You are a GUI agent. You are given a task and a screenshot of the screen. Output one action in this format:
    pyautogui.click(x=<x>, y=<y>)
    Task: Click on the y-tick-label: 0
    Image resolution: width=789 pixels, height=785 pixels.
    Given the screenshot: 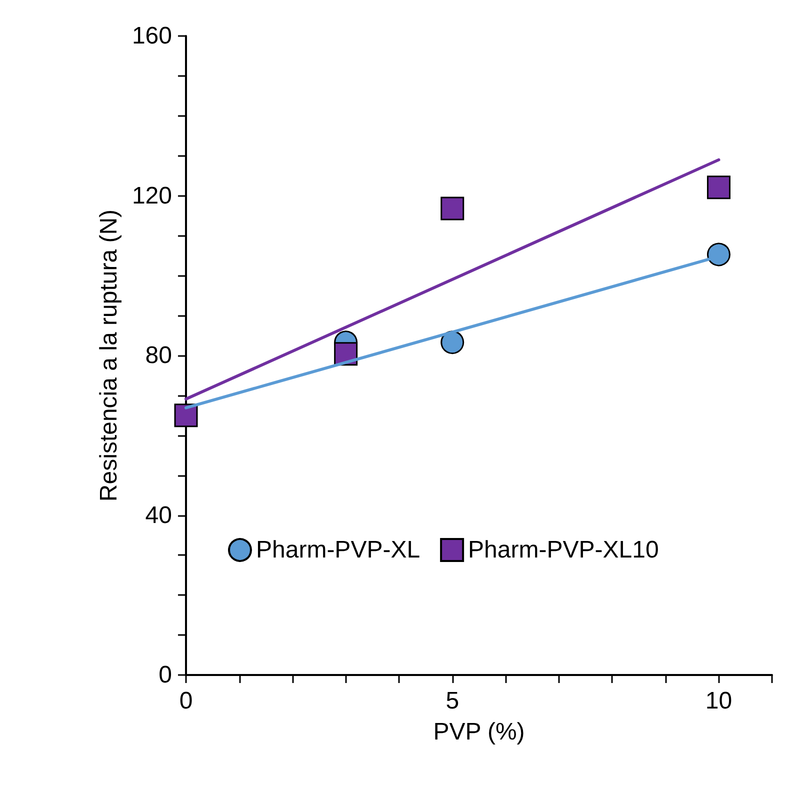 What is the action you would take?
    pyautogui.click(x=165, y=675)
    